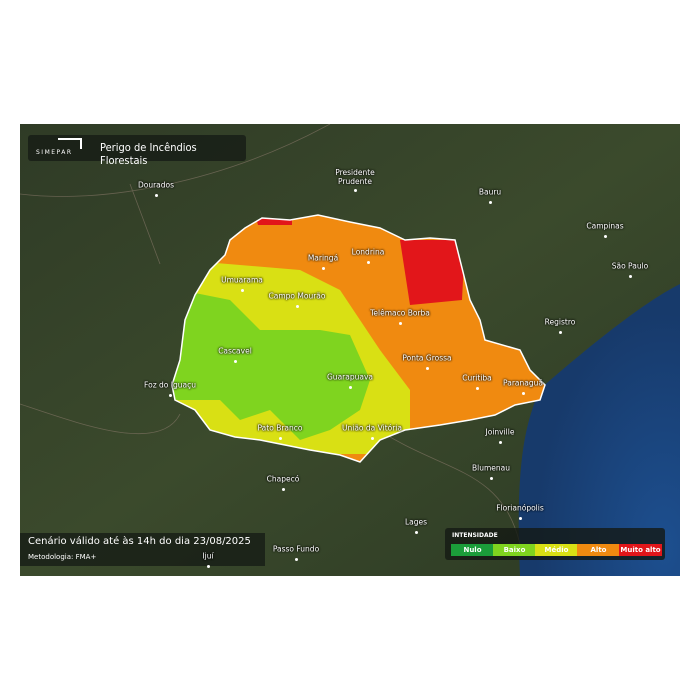 The image size is (700, 700). I want to click on city-label: Paranaguá, so click(523, 383).